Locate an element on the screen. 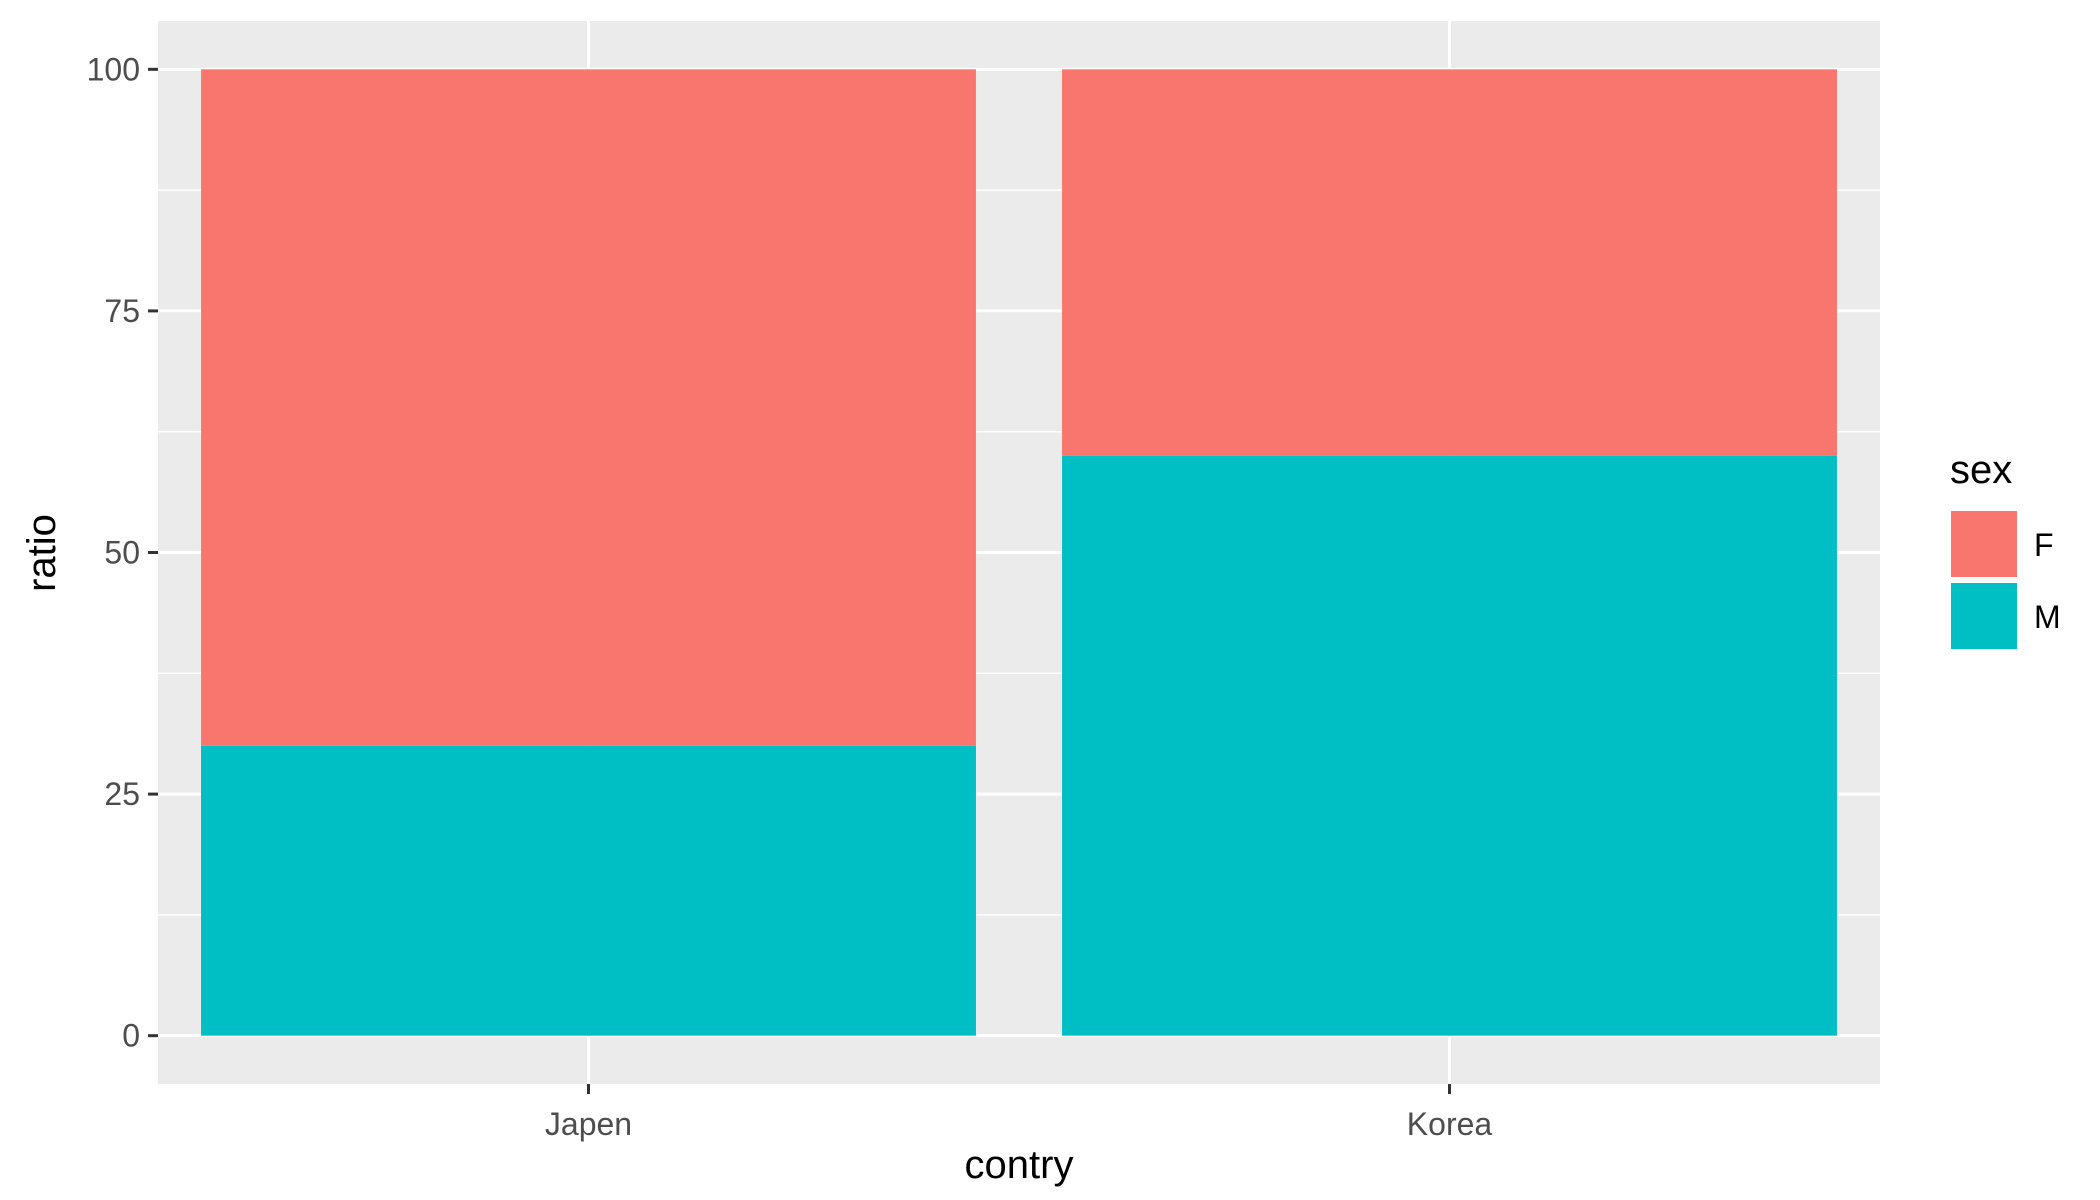  legend: sex FM is located at coordinates (2005, 549).